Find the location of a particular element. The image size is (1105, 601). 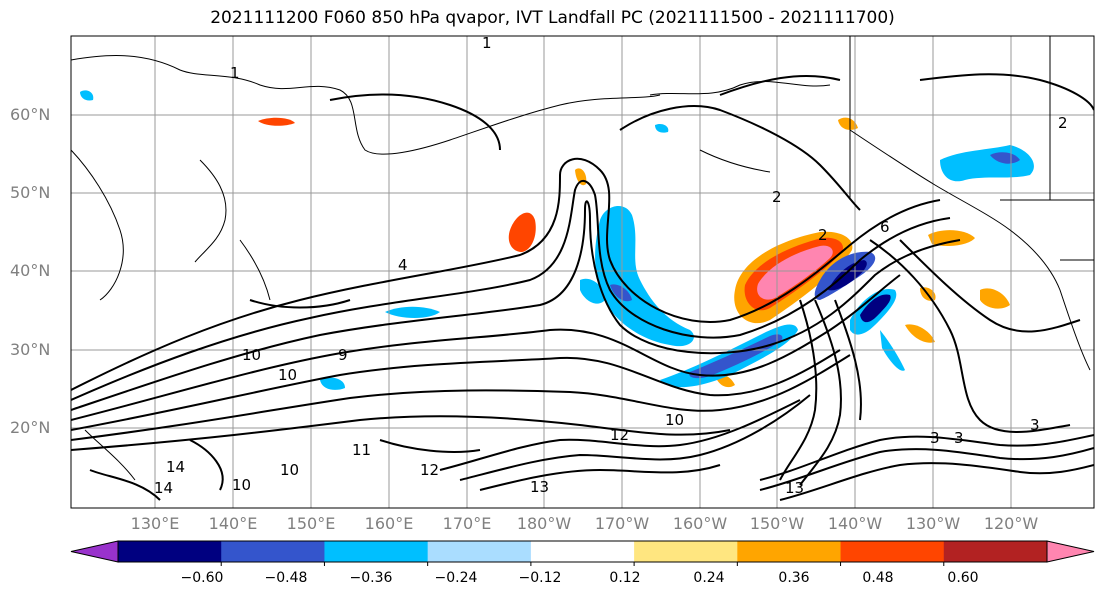

colorbar-tick-label: −0.24 is located at coordinates (456, 578).